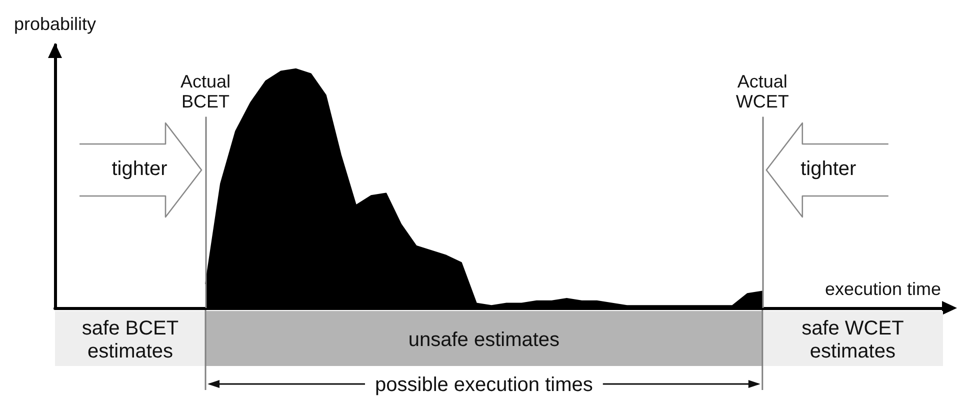 The width and height of the screenshot is (965, 400). I want to click on text: unsafe estimates, so click(484, 340).